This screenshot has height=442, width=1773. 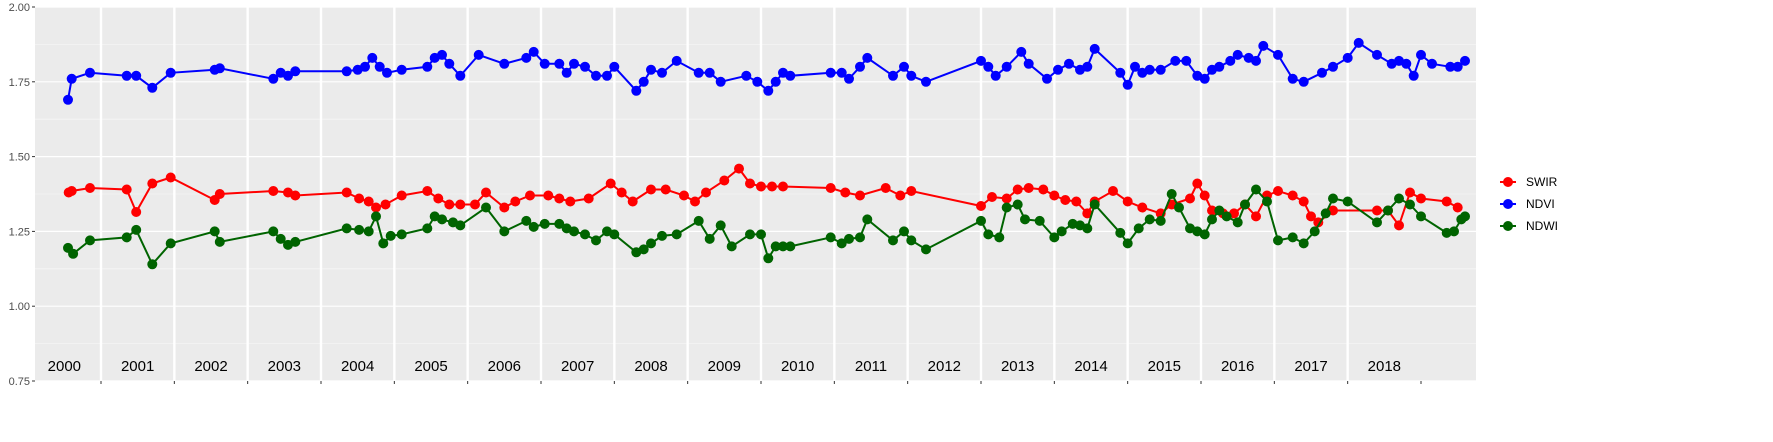 What do you see at coordinates (1508, 226) in the screenshot?
I see `legend-key-point` at bounding box center [1508, 226].